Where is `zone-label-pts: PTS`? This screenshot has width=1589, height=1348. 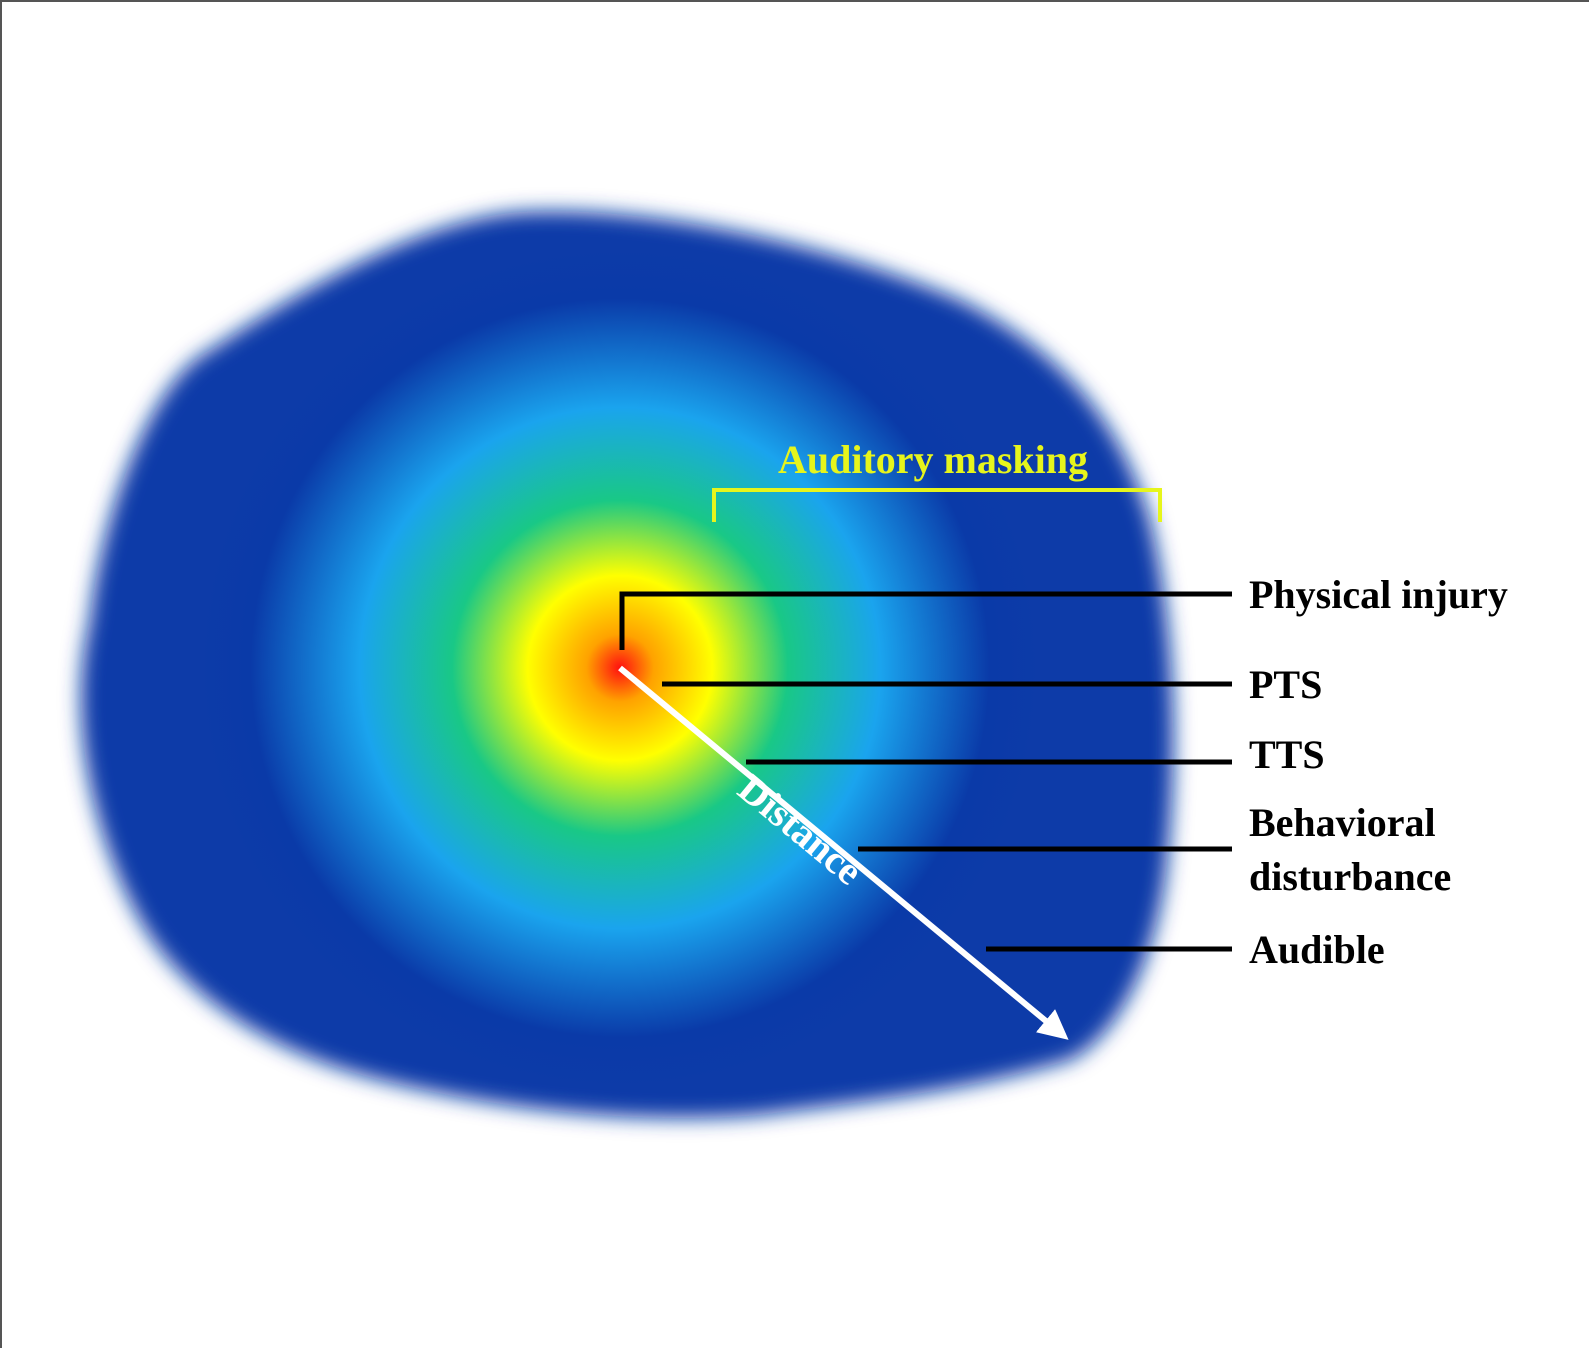
zone-label-pts: PTS is located at coordinates (1285, 684).